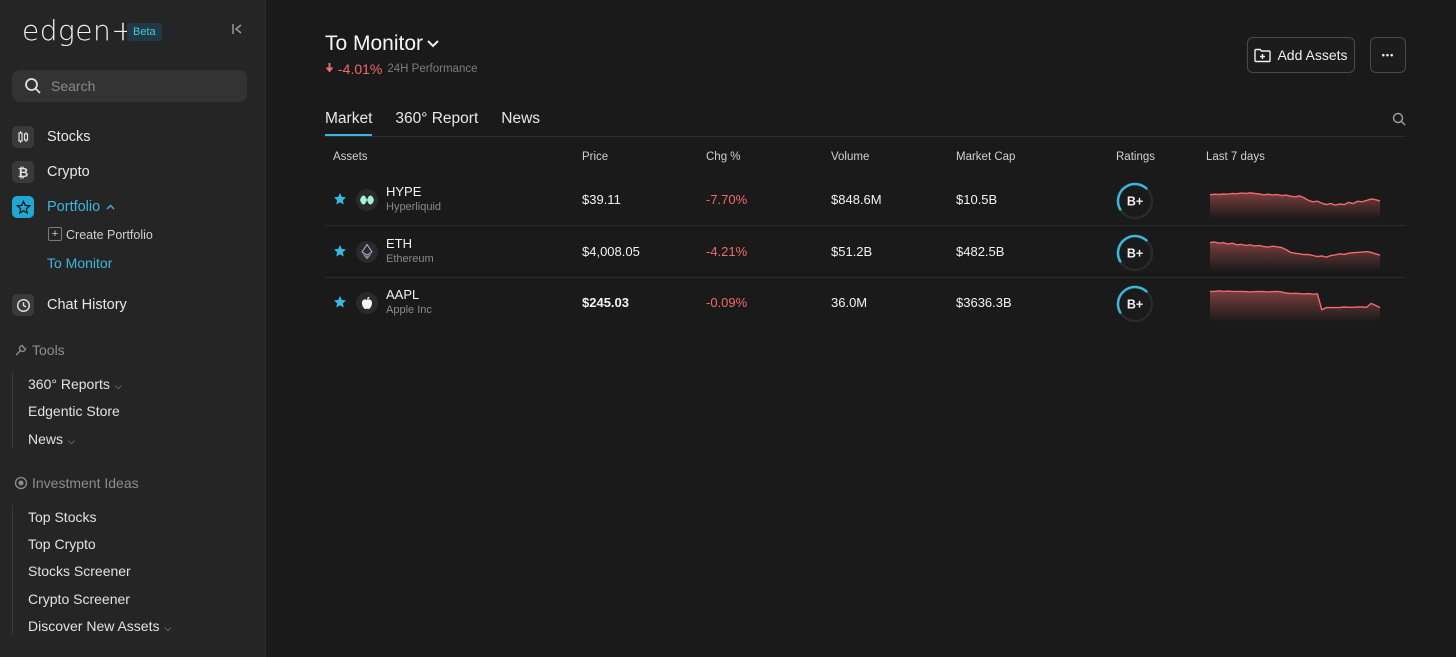 This screenshot has width=1456, height=657. What do you see at coordinates (977, 199) in the screenshot?
I see `asset-market-cap: $10.5B` at bounding box center [977, 199].